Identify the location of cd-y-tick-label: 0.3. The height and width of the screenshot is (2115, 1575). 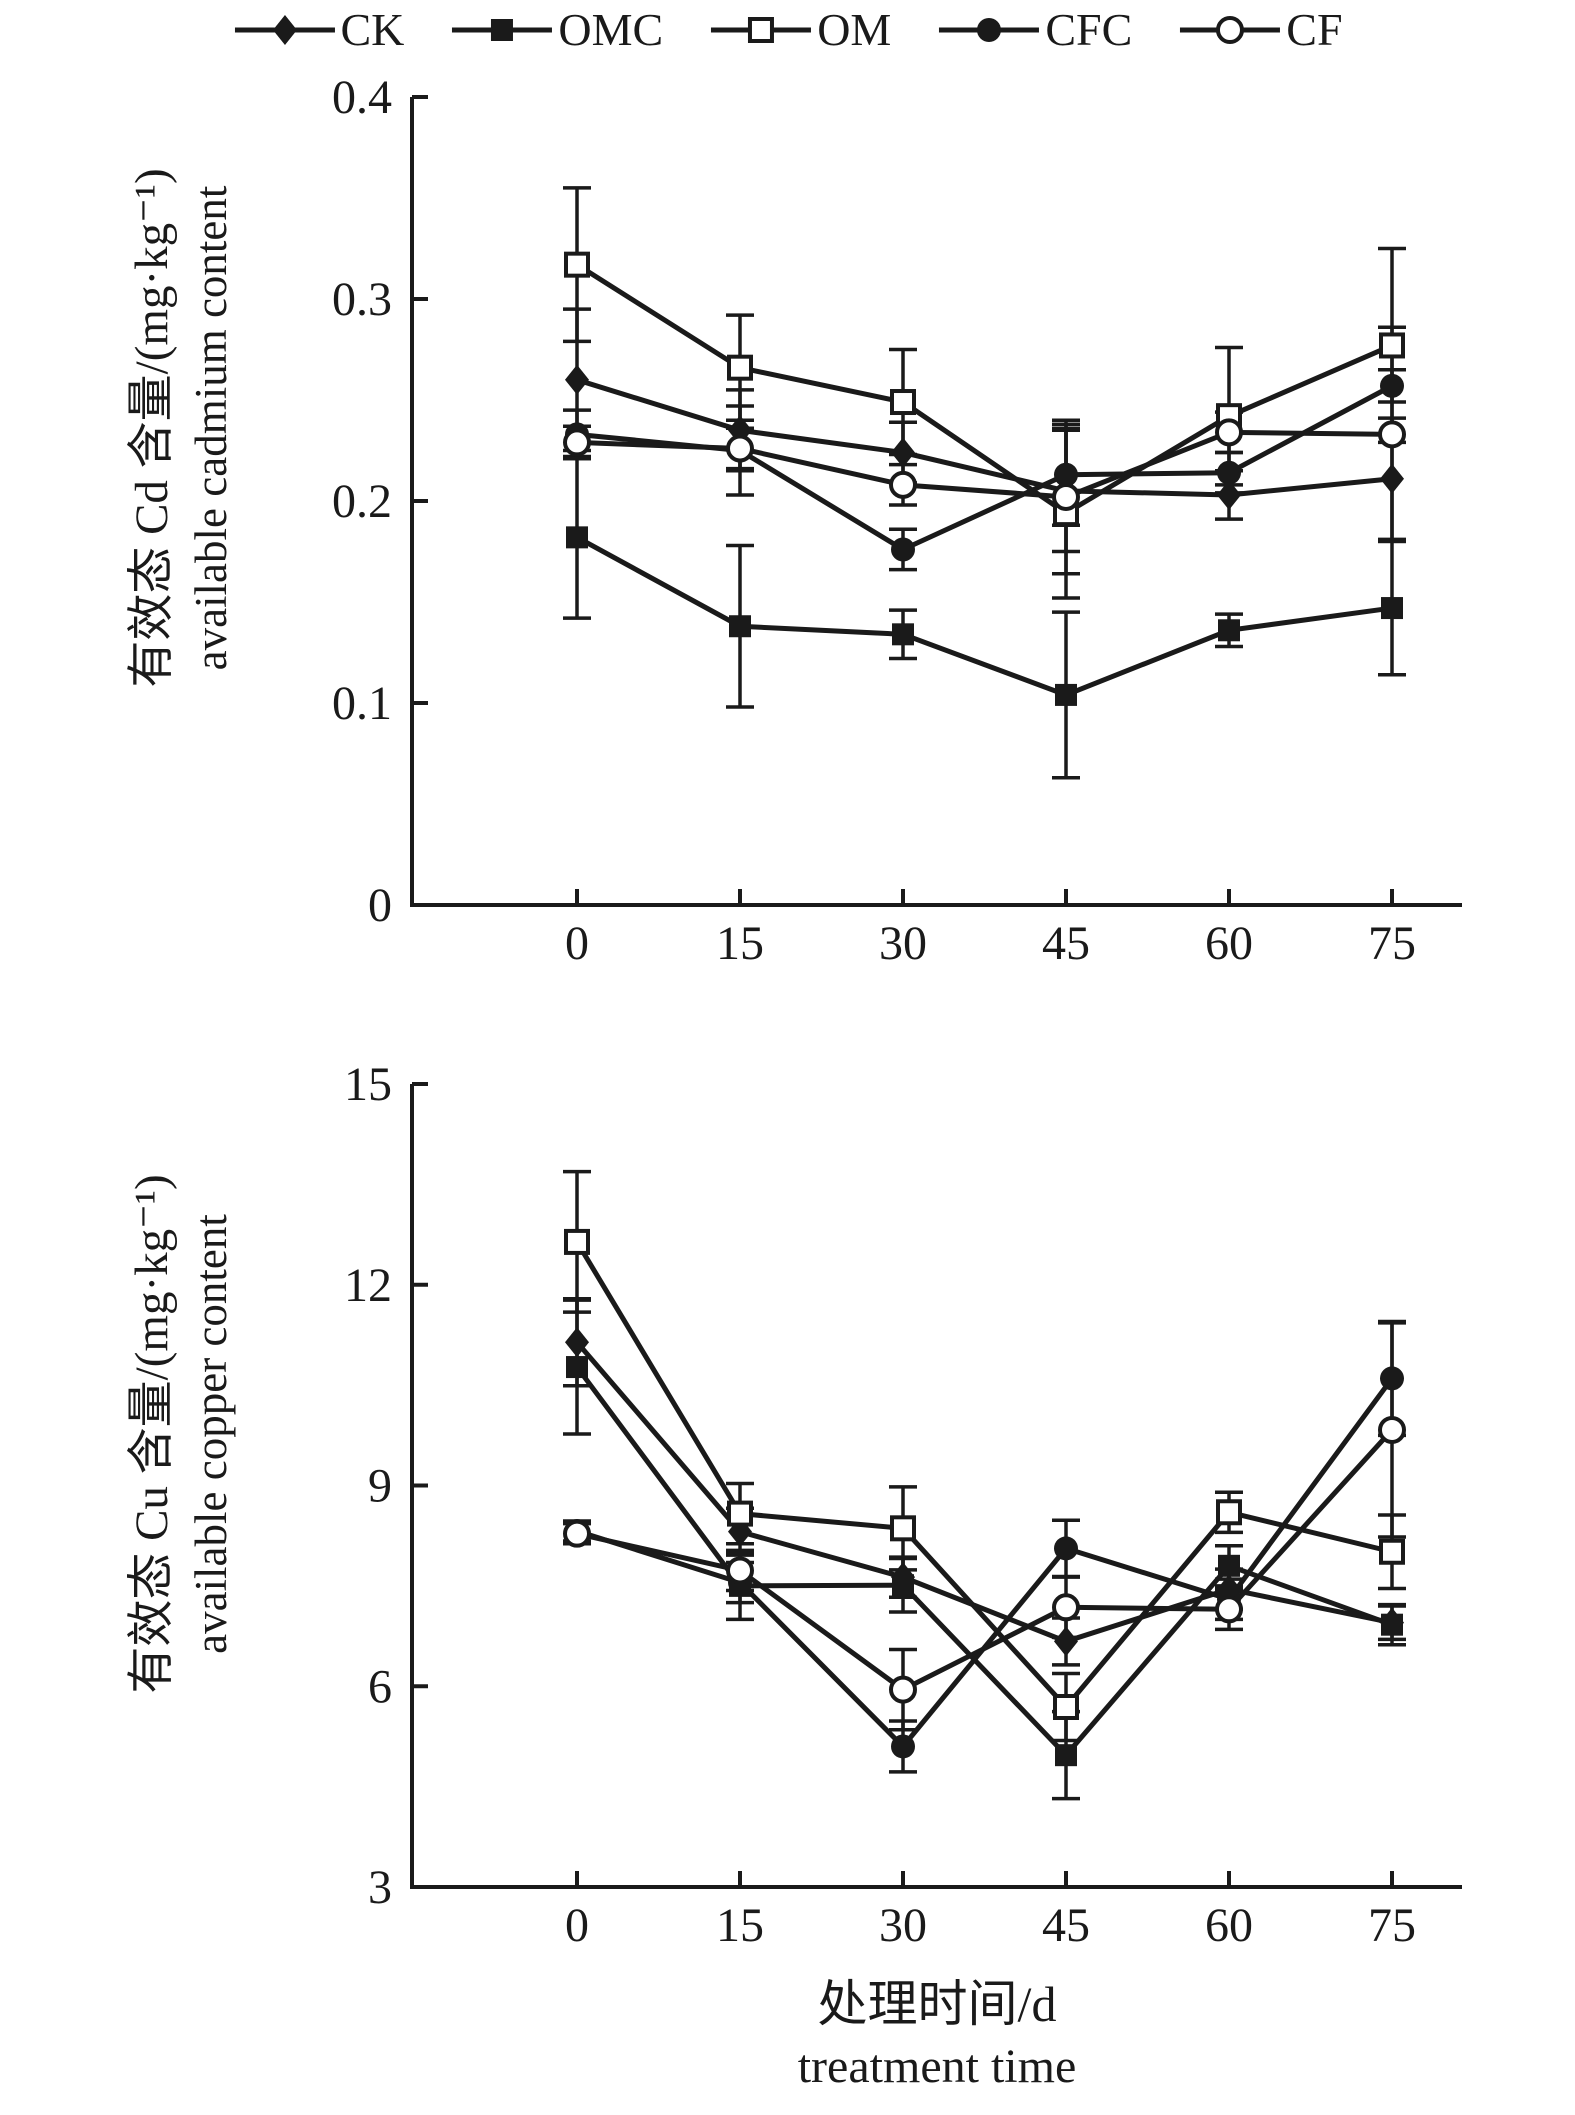
(362, 299).